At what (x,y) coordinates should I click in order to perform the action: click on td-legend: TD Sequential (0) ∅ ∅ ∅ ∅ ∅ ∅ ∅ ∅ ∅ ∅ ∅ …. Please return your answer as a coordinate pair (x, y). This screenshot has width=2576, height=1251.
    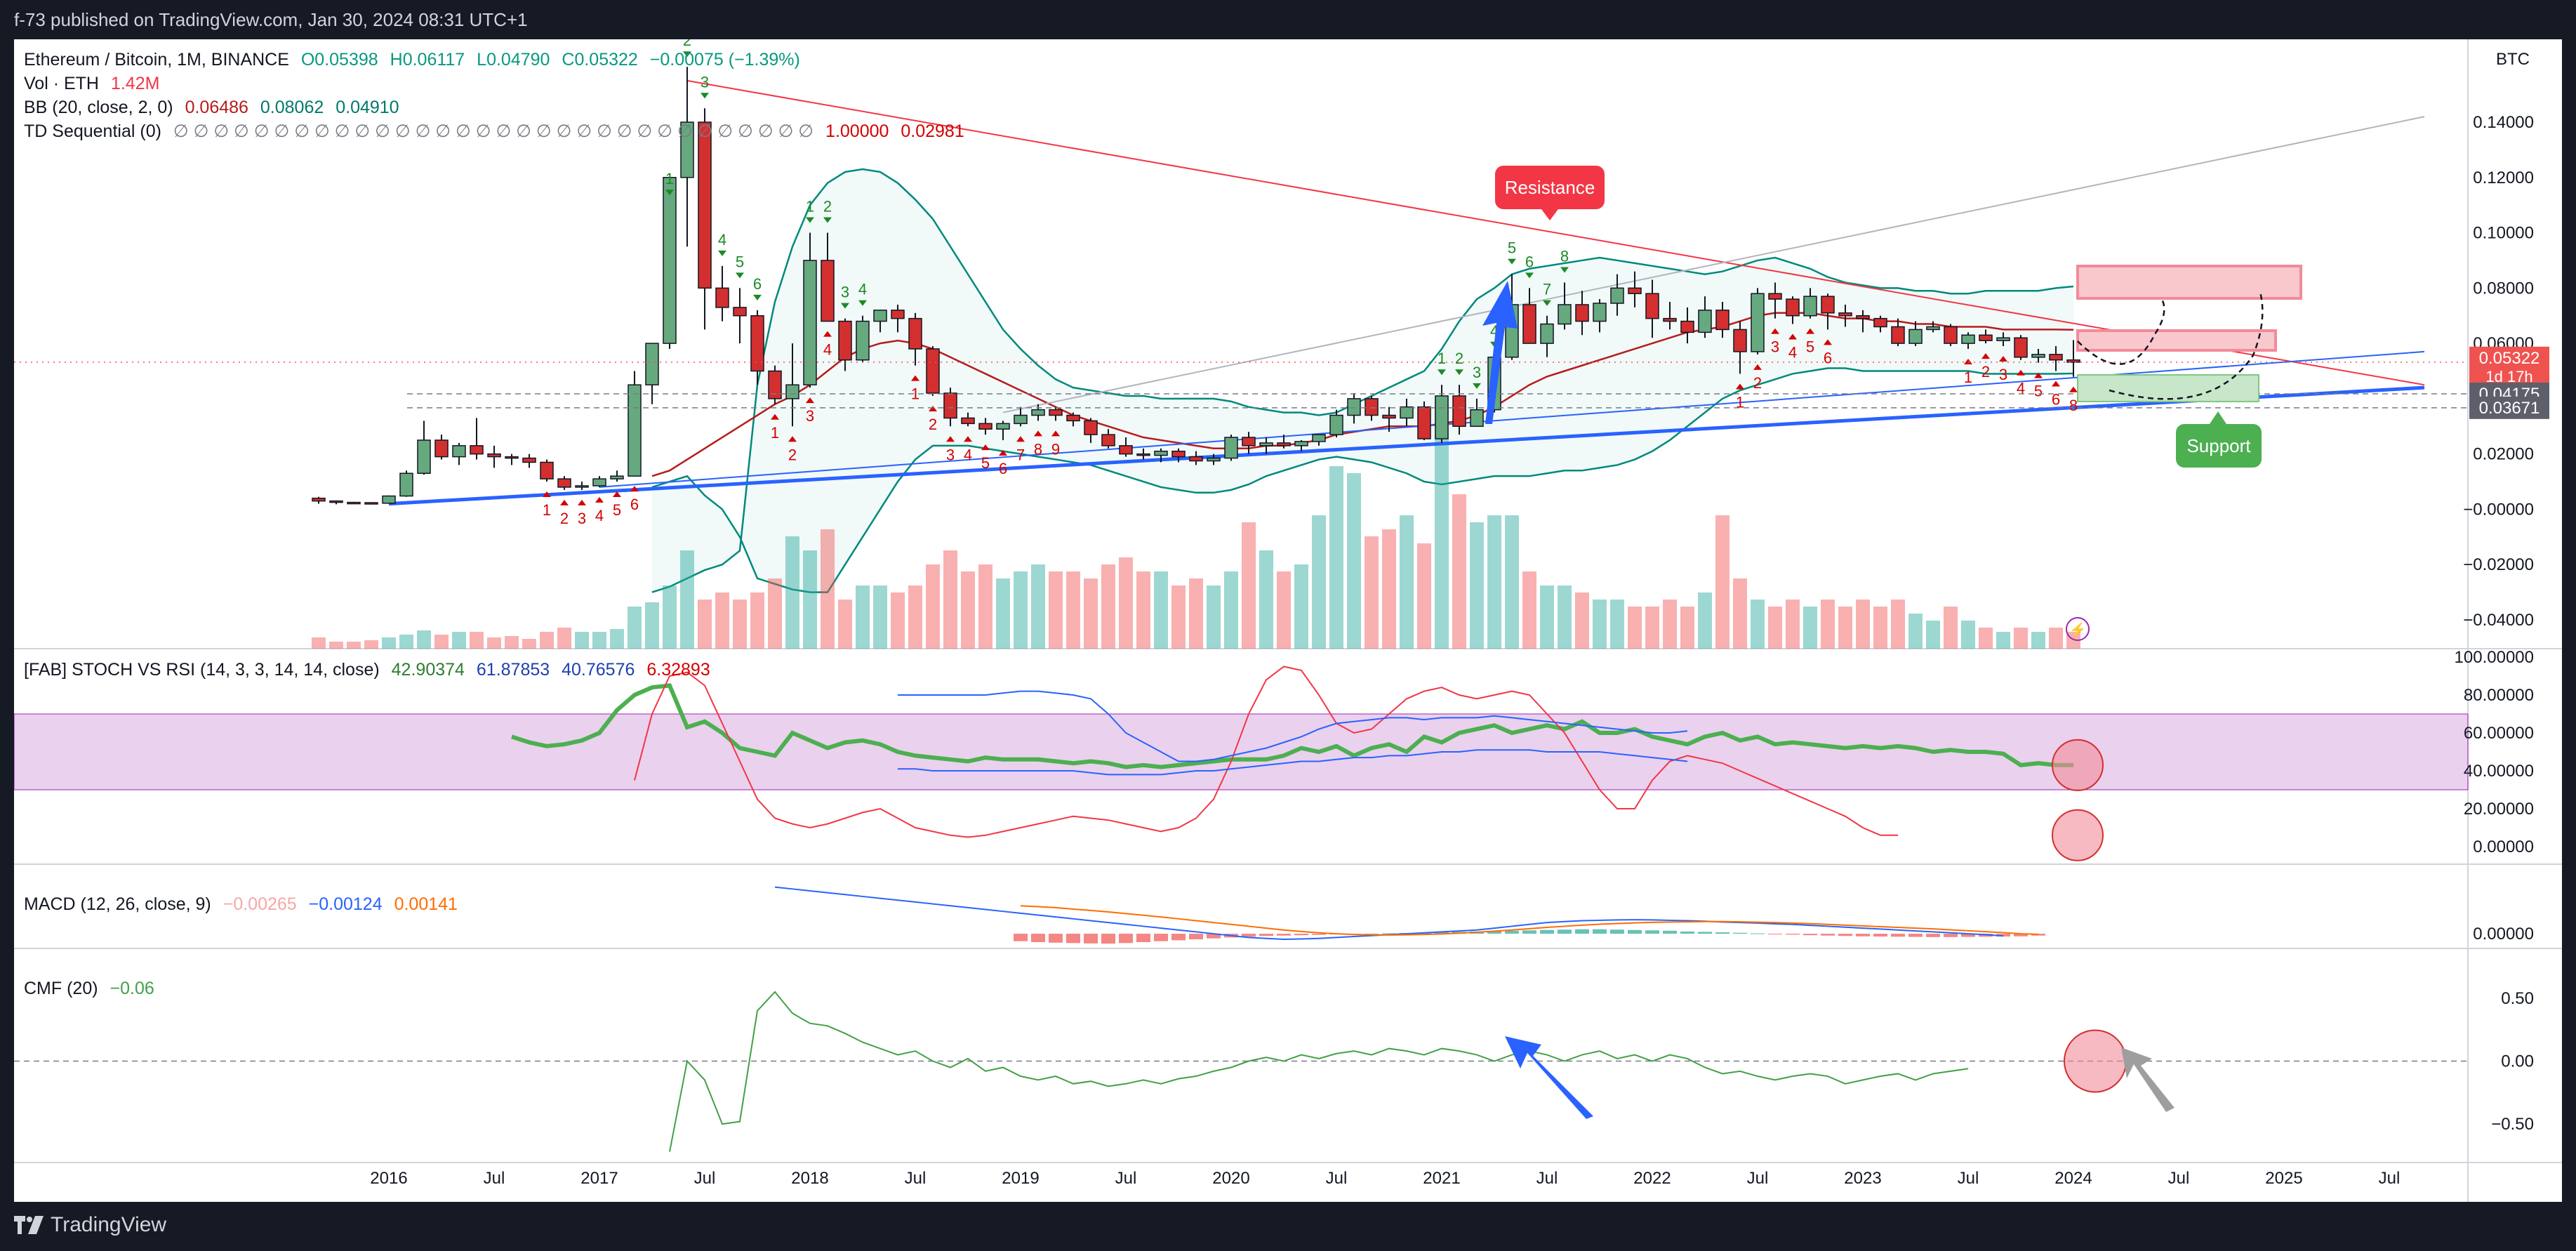
    Looking at the image, I should click on (498, 131).